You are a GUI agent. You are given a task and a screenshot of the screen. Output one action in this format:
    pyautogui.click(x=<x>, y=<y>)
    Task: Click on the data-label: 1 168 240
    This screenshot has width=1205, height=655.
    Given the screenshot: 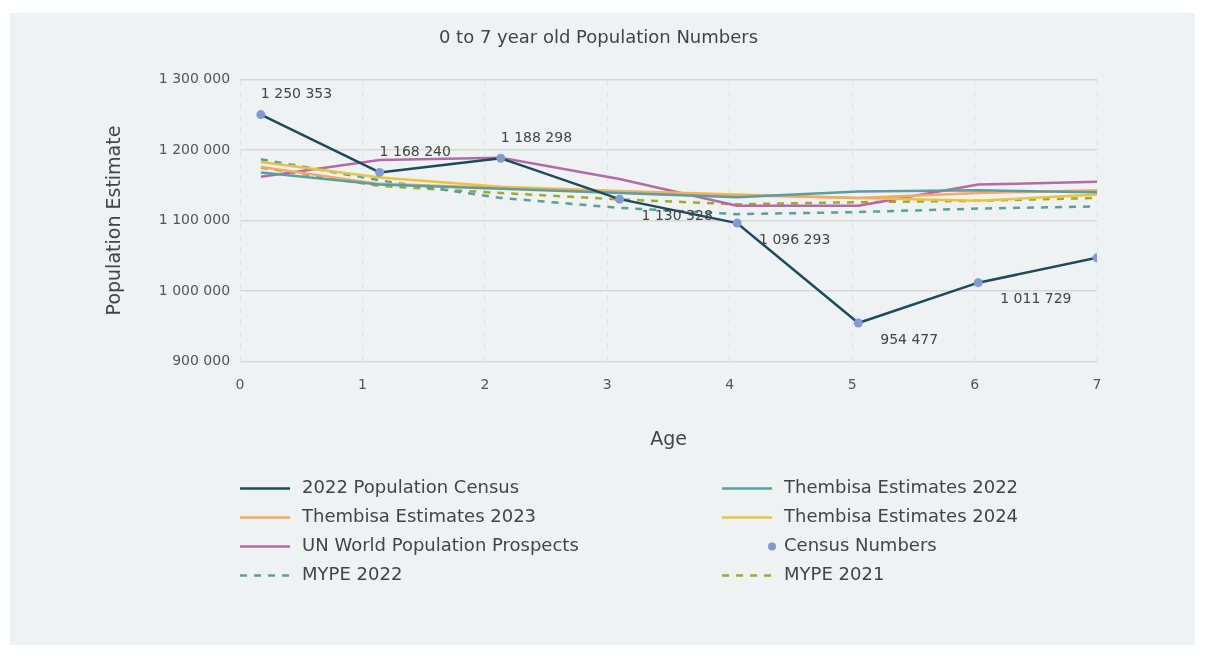 What is the action you would take?
    pyautogui.click(x=415, y=151)
    